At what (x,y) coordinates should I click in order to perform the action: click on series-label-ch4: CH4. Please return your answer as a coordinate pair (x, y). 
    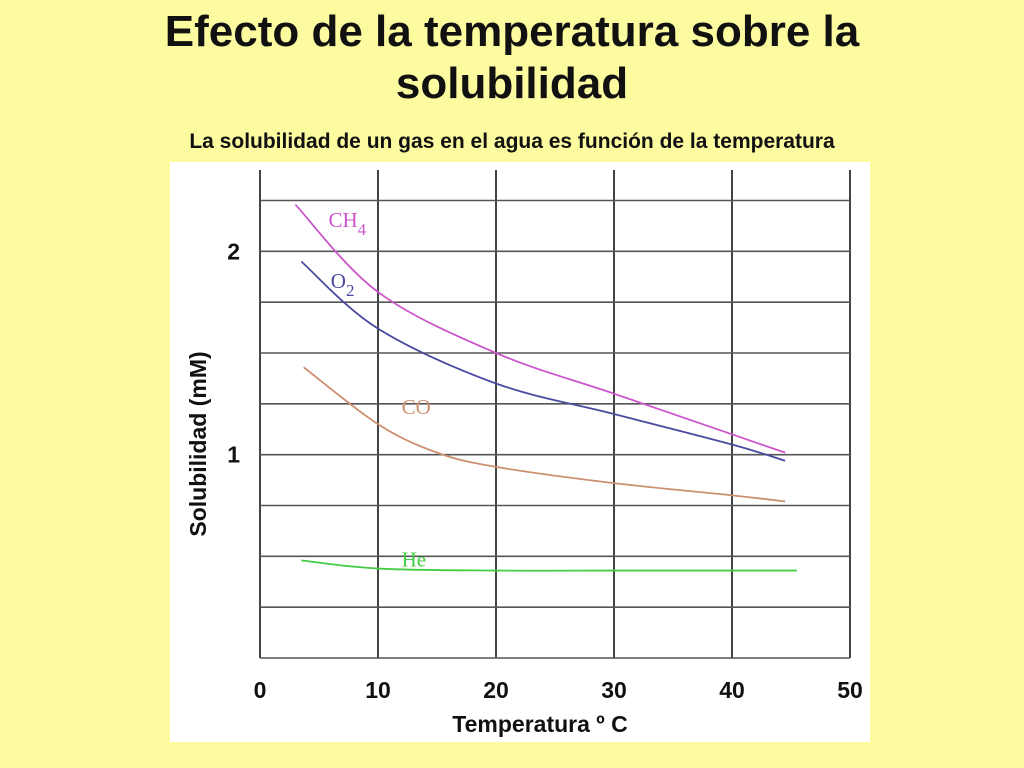
    Looking at the image, I should click on (347, 223).